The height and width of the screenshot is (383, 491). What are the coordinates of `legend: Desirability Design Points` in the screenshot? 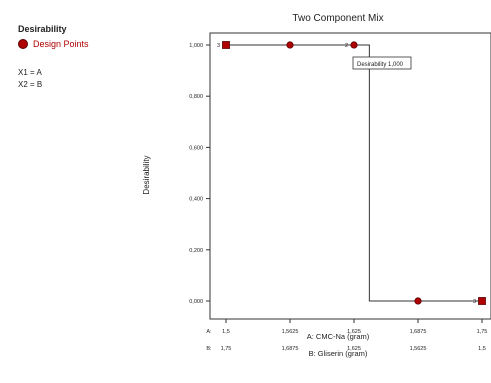 It's located at (53, 36).